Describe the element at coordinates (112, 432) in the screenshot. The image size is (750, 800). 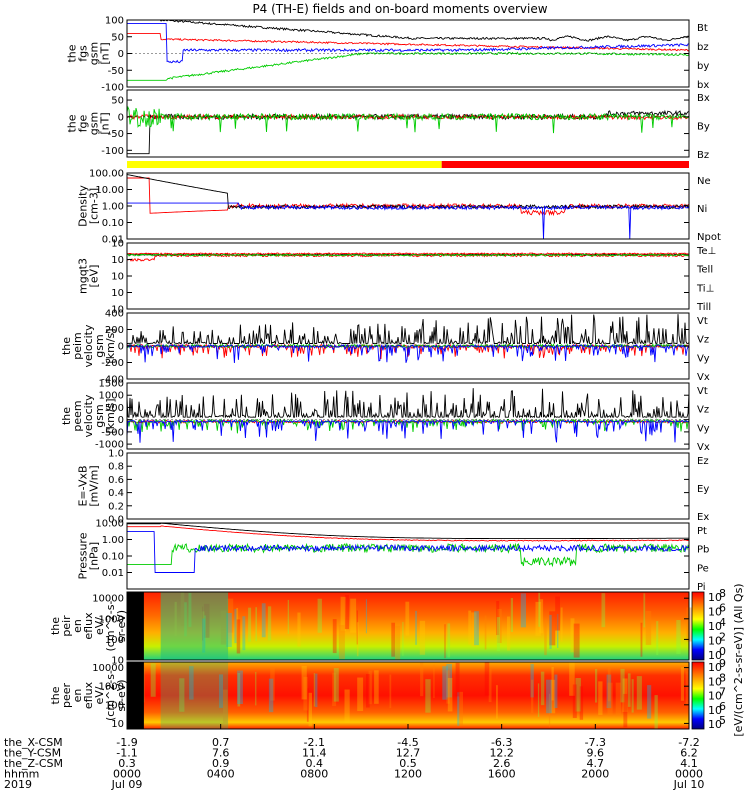
I see `ytick-label: -500` at that location.